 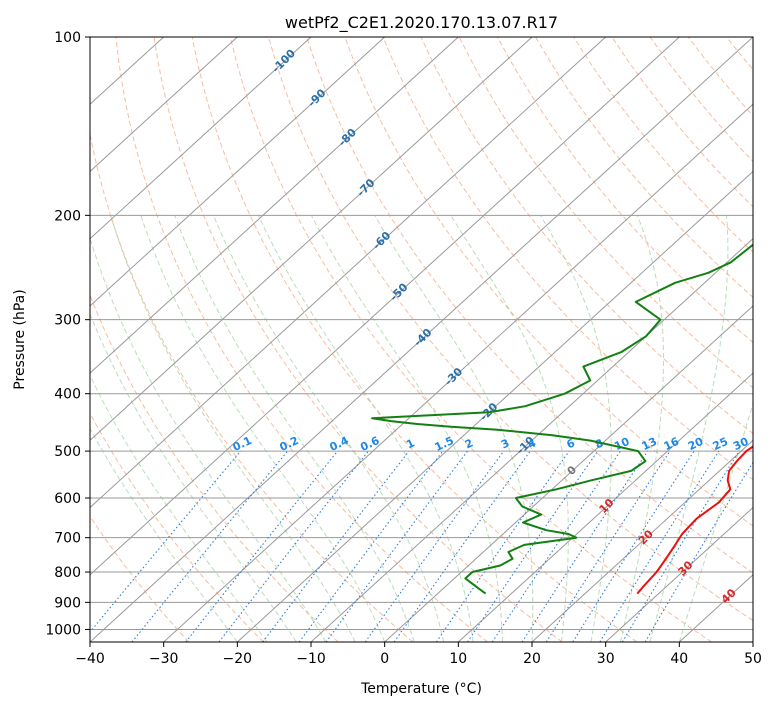 What do you see at coordinates (694, 520) in the screenshot?
I see `temperature-profile-line` at bounding box center [694, 520].